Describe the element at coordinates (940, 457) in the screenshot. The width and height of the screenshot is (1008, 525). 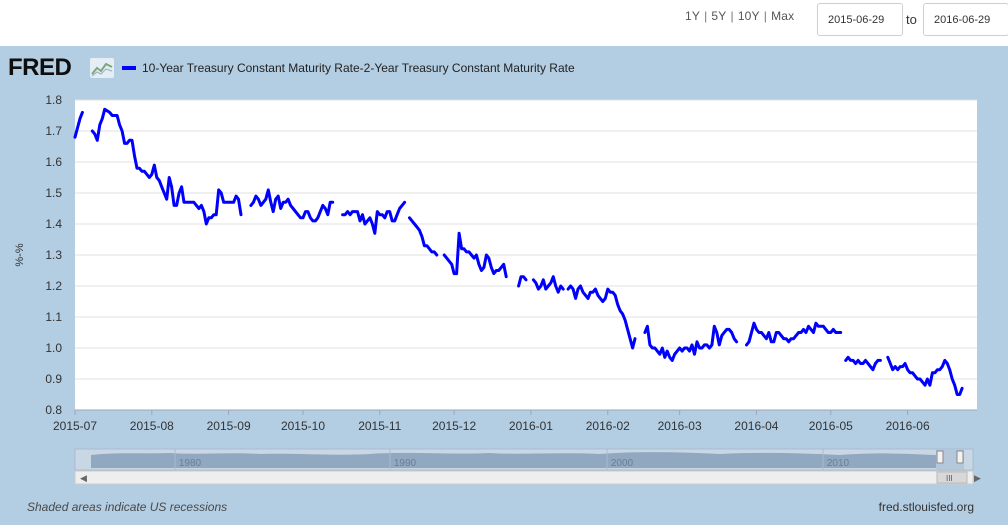
I see `navigator-left-handle` at that location.